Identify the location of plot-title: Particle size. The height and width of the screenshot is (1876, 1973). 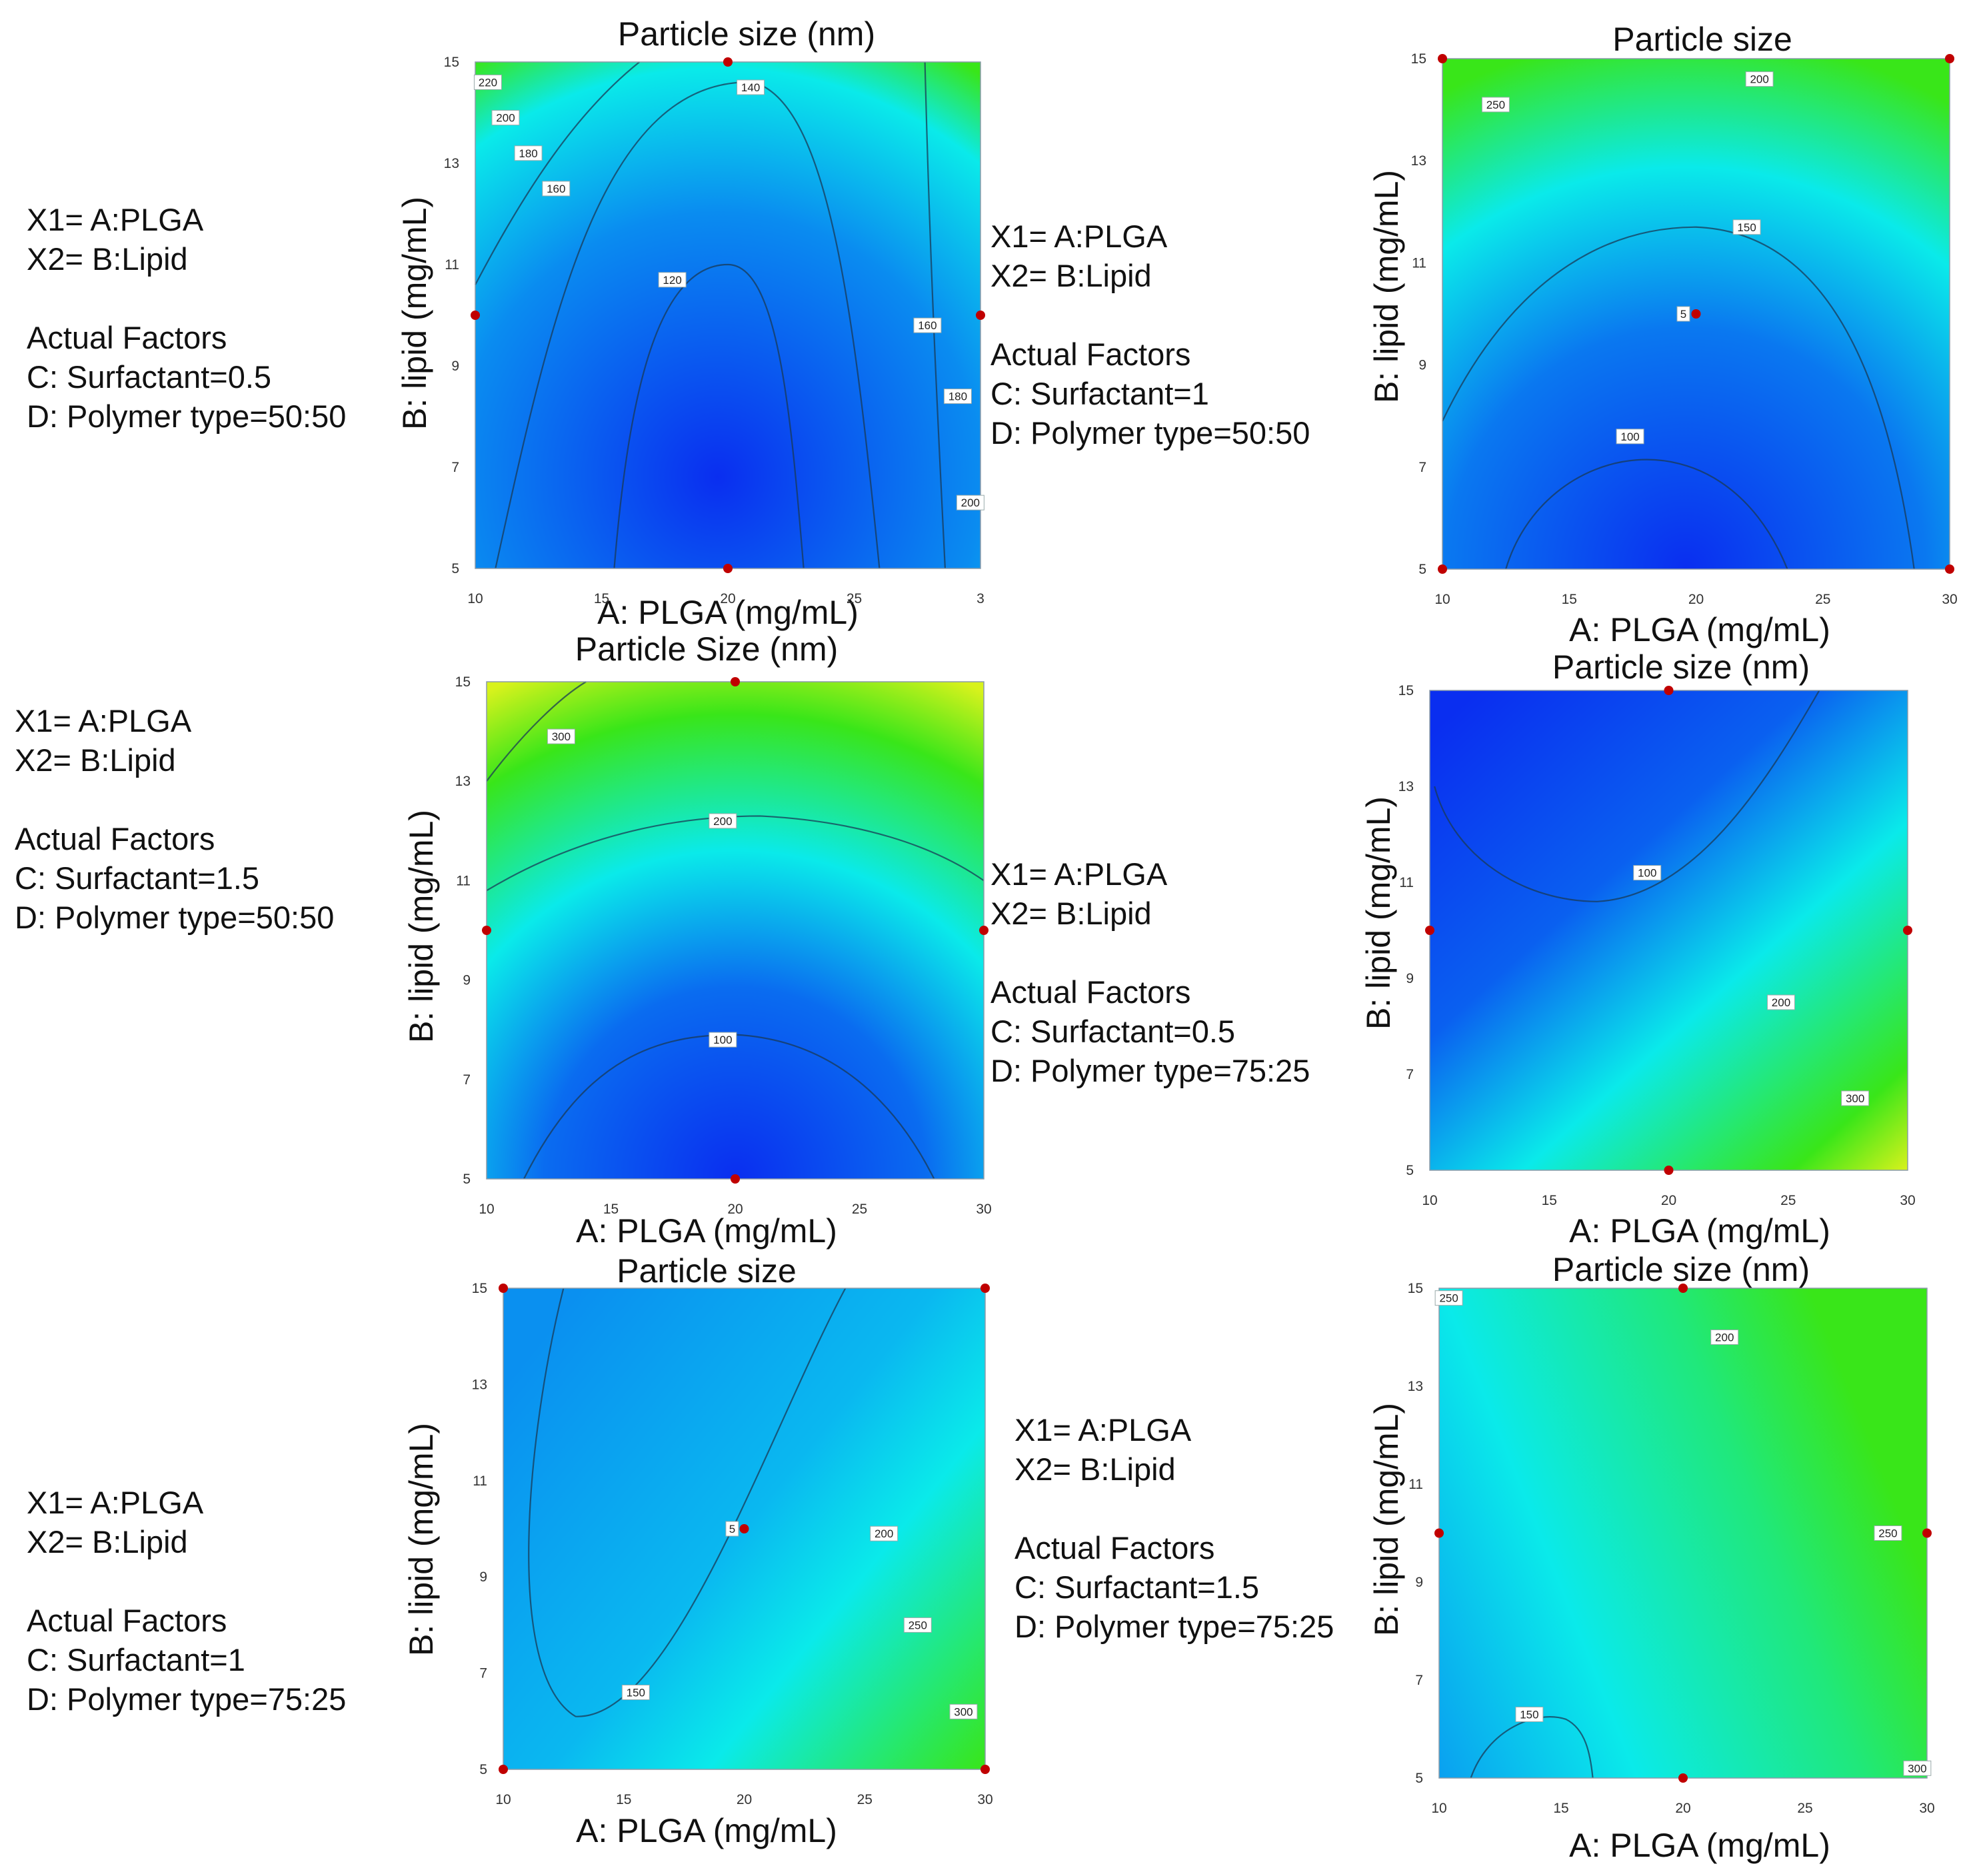
(707, 1271).